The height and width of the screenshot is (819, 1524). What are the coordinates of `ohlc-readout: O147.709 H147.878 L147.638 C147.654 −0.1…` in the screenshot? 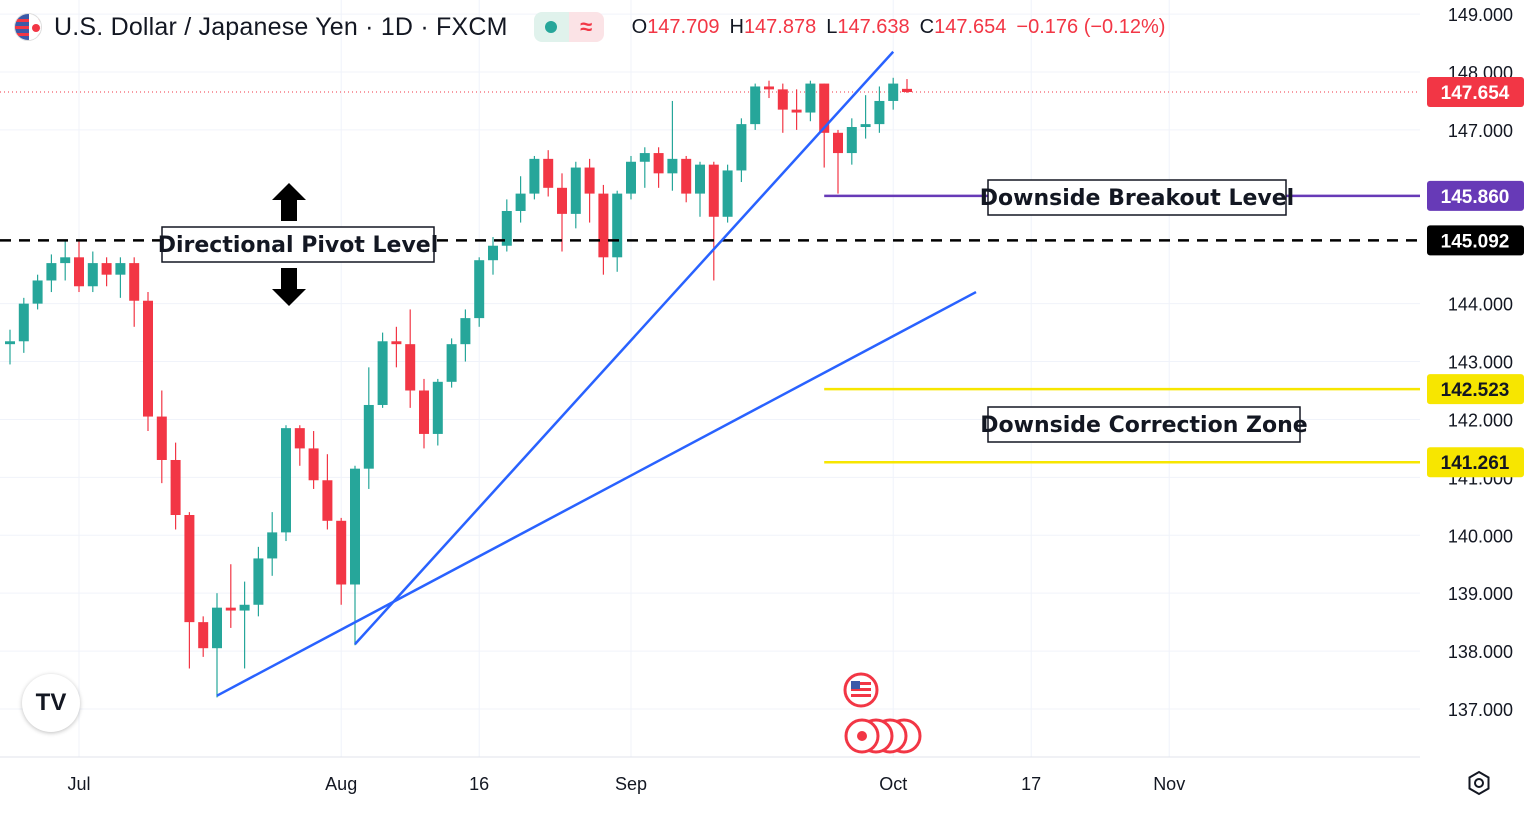 It's located at (899, 27).